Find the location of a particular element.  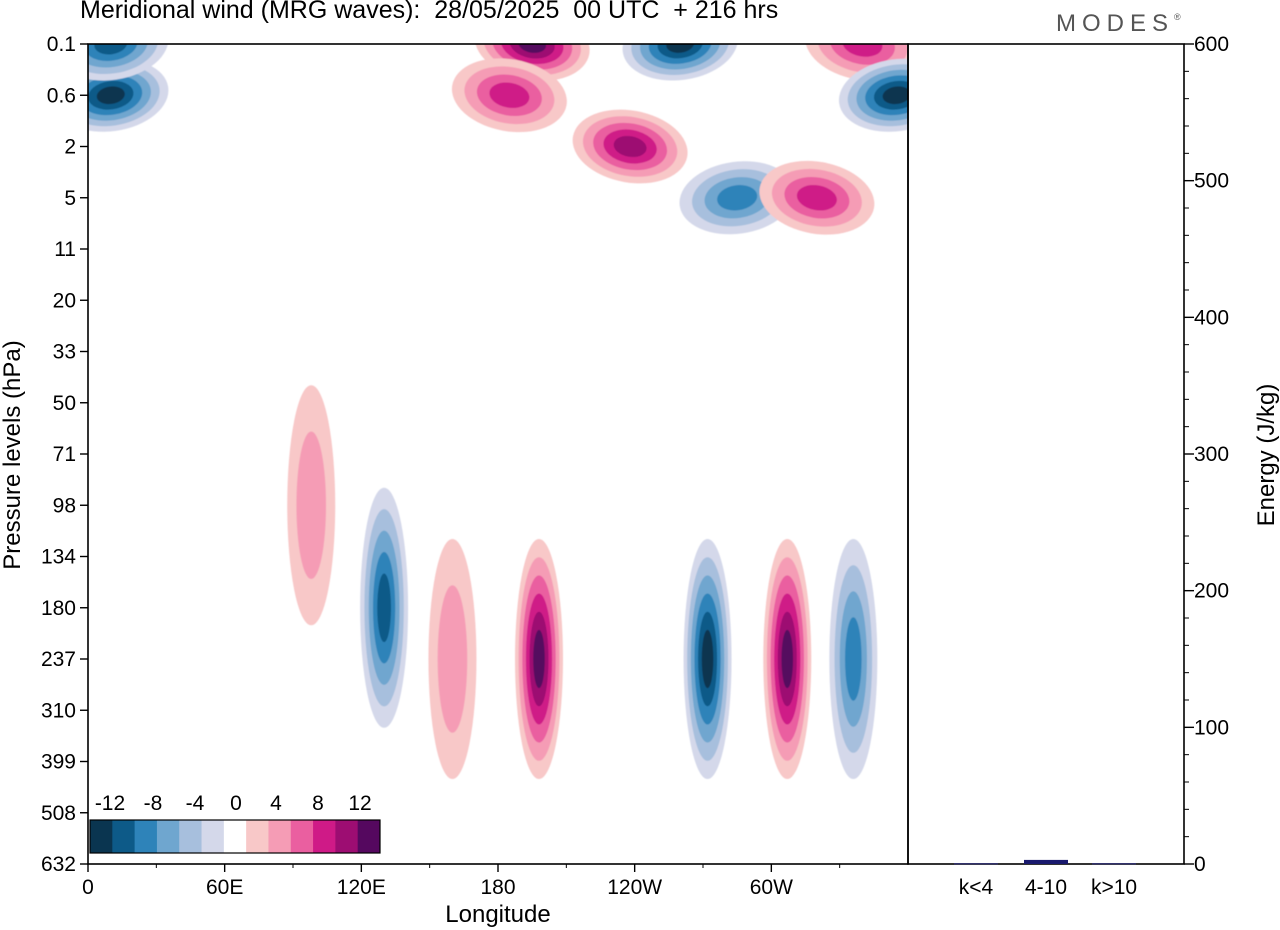

y-tick-label: 310 is located at coordinates (58, 710).